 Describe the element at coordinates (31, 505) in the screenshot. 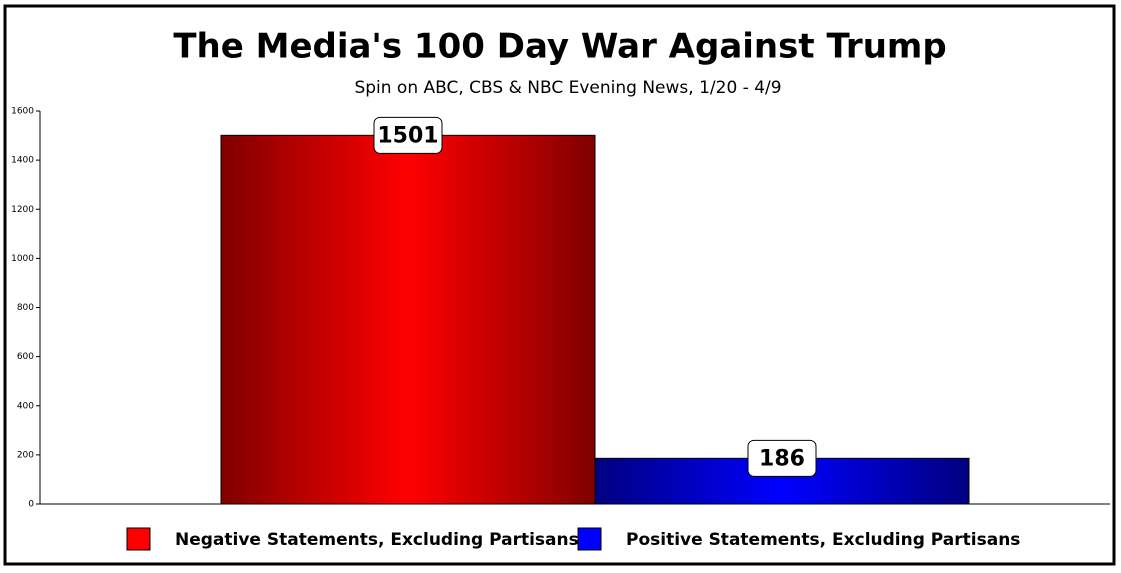

I see `y-tick-label: 0` at that location.